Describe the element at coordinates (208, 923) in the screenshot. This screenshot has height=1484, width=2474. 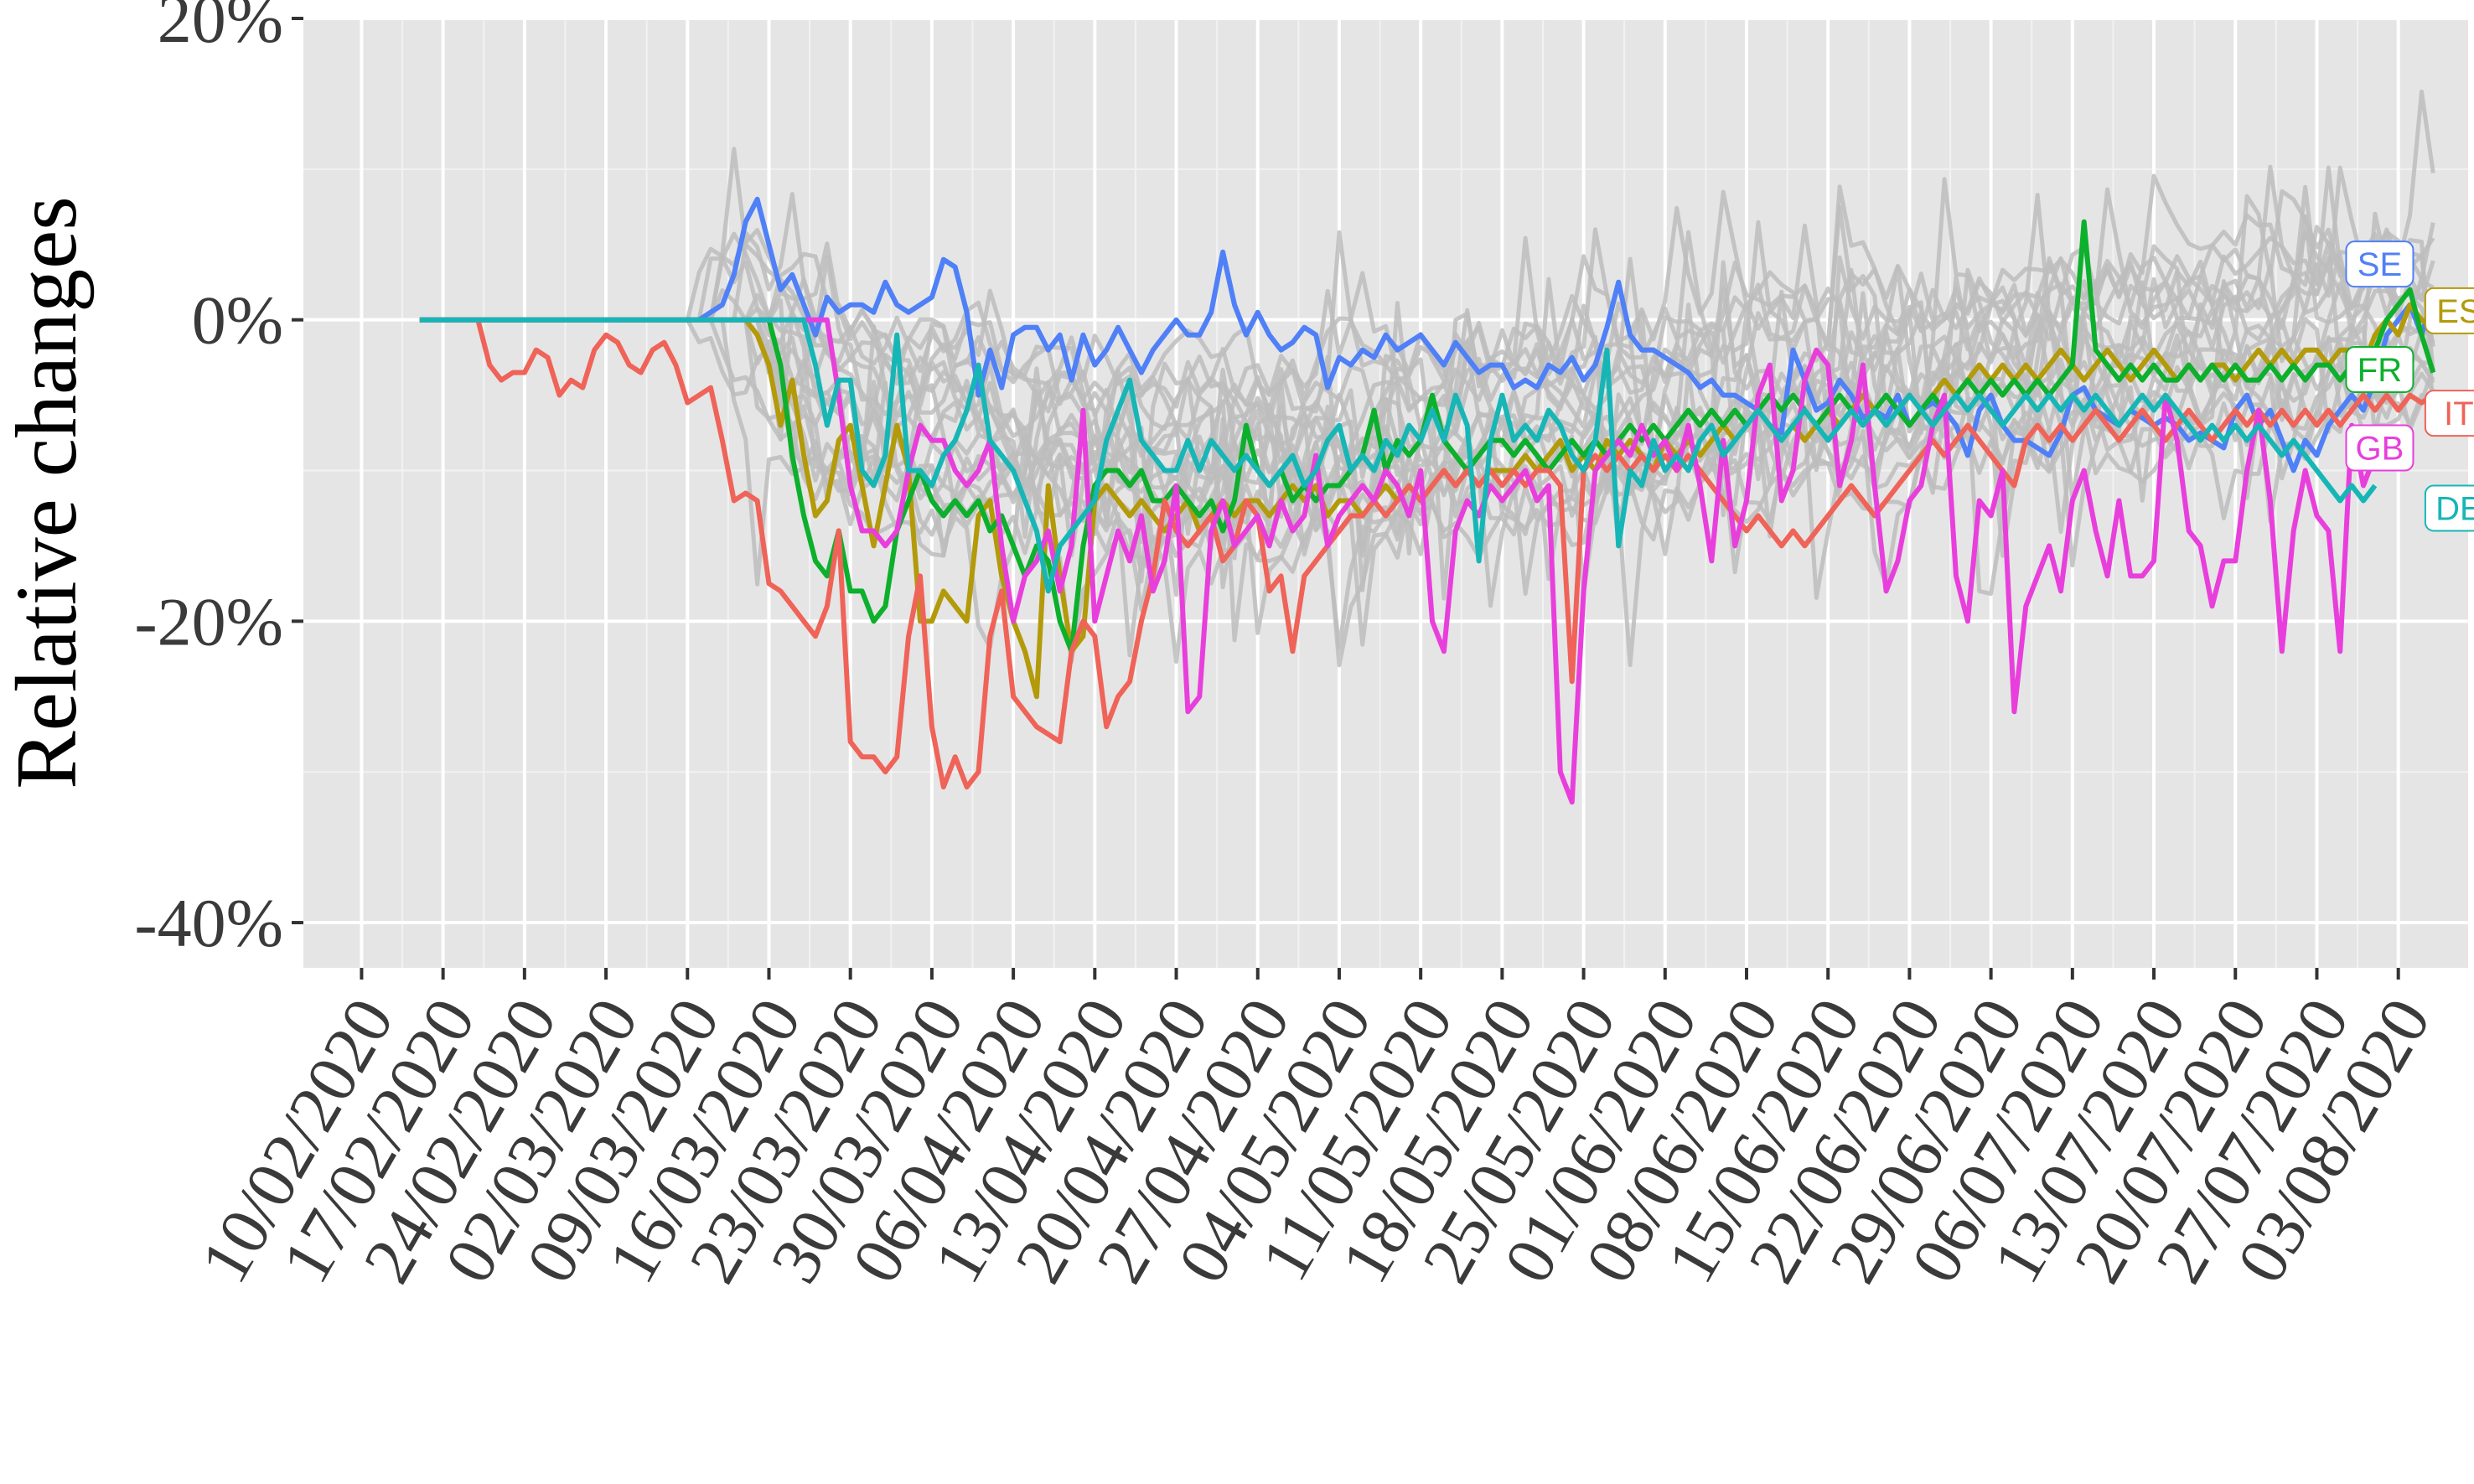
I see `y-tick-label: -40%` at that location.